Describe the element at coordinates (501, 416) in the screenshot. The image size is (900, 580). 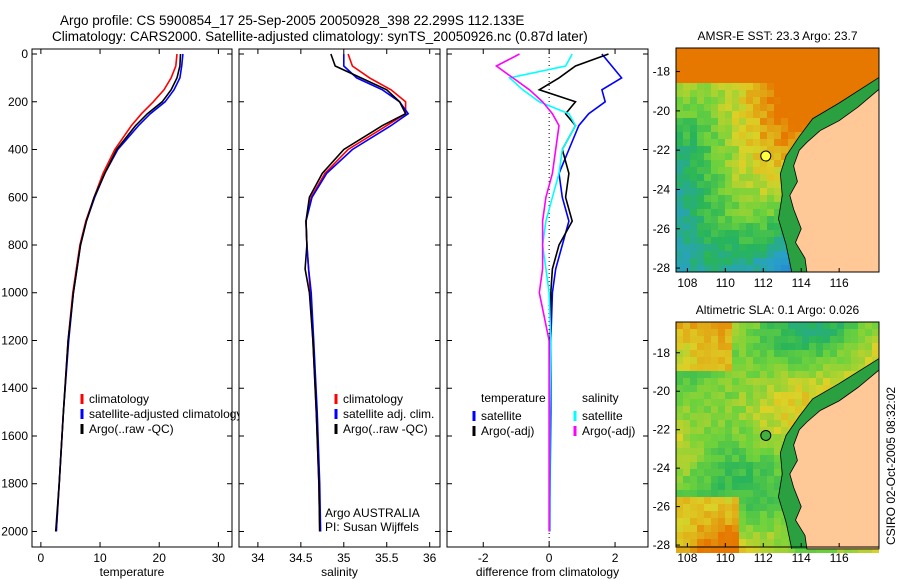
I see `legend-label: satellite` at that location.